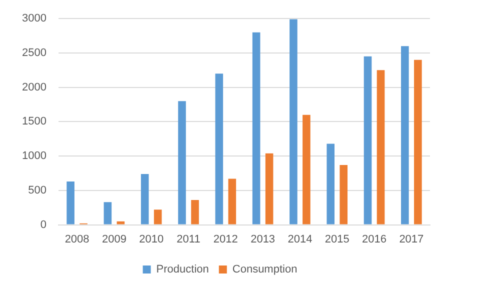 The height and width of the screenshot is (289, 480). Describe the element at coordinates (34, 156) in the screenshot. I see `y-tick-label: 1000` at that location.